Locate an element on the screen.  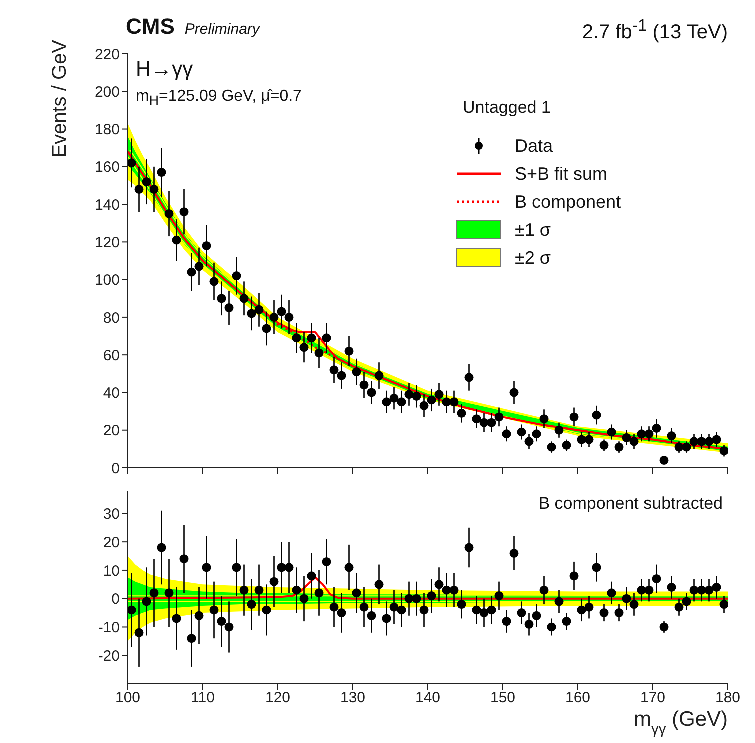
annotation: H→γγ is located at coordinates (165, 70).